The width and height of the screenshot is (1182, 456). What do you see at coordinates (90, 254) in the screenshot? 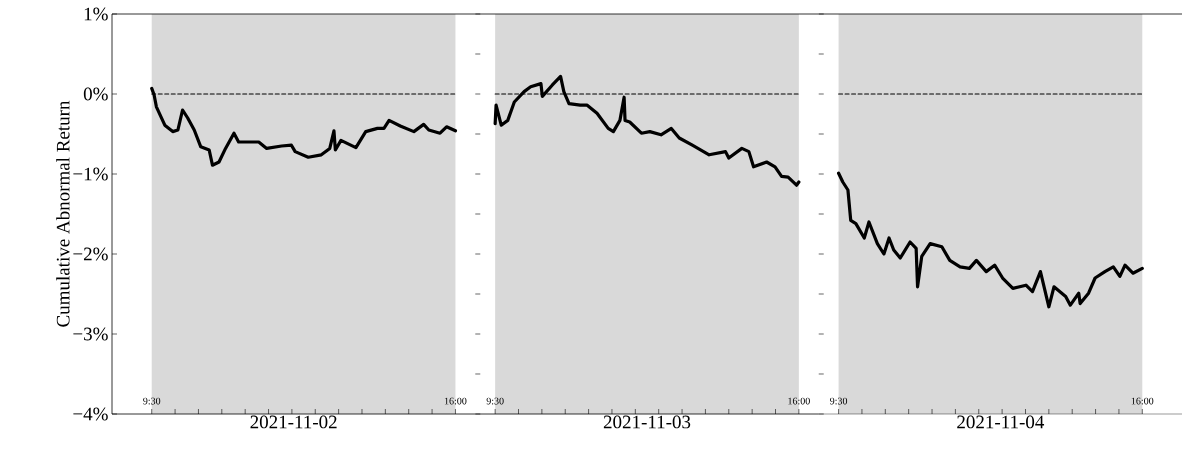
I see `y-tick-label: −2%` at bounding box center [90, 254].